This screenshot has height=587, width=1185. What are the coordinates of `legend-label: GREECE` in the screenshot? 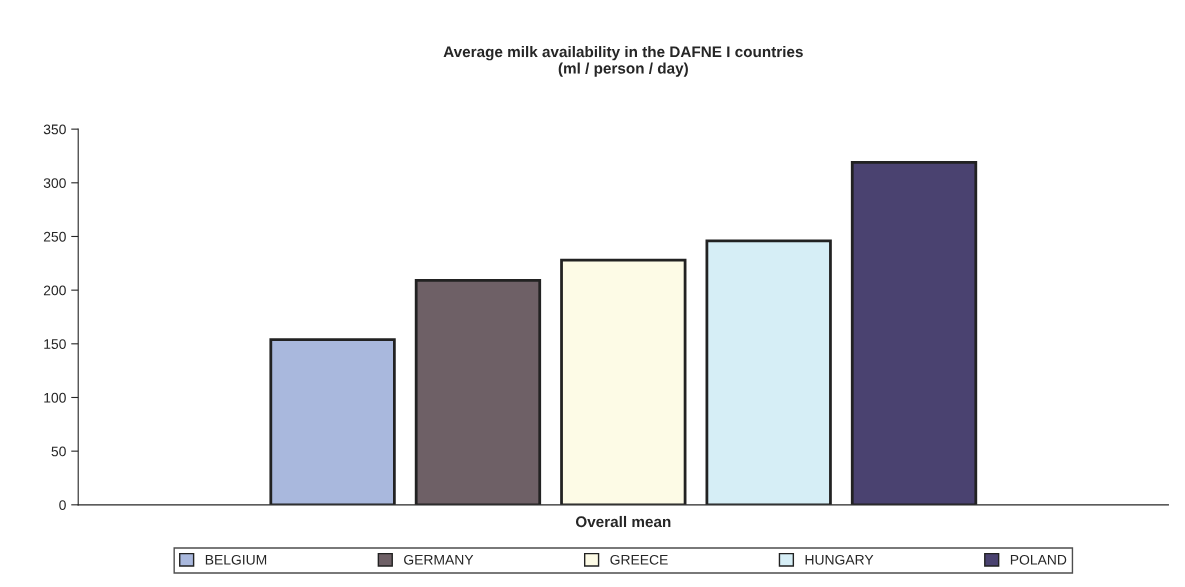 It's located at (639, 559).